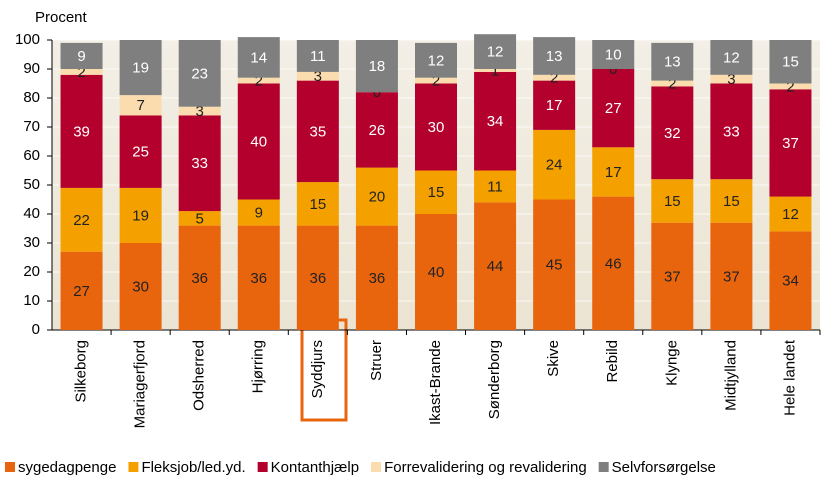 The width and height of the screenshot is (826, 483). What do you see at coordinates (199, 375) in the screenshot?
I see `x-tick-label: Odsherred` at bounding box center [199, 375].